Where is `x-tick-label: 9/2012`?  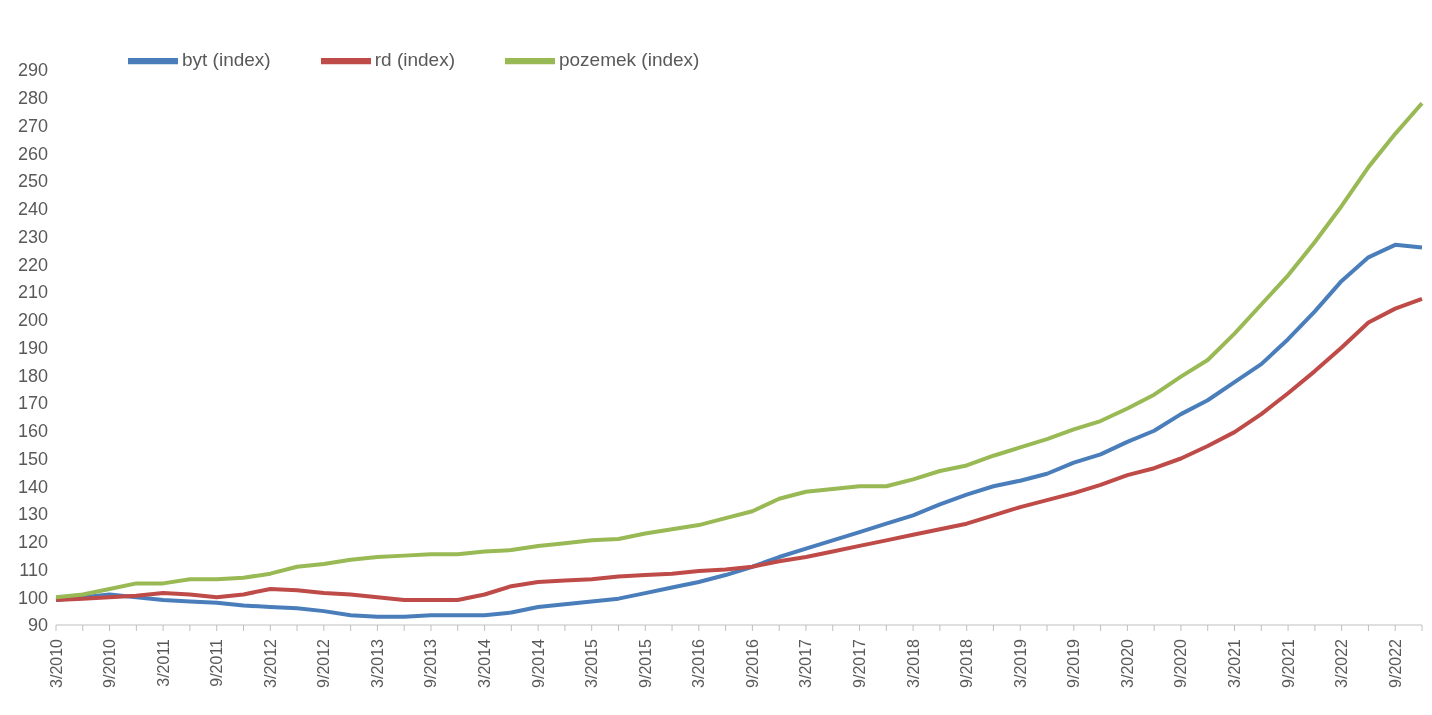
x-tick-label: 9/2012 is located at coordinates (324, 663).